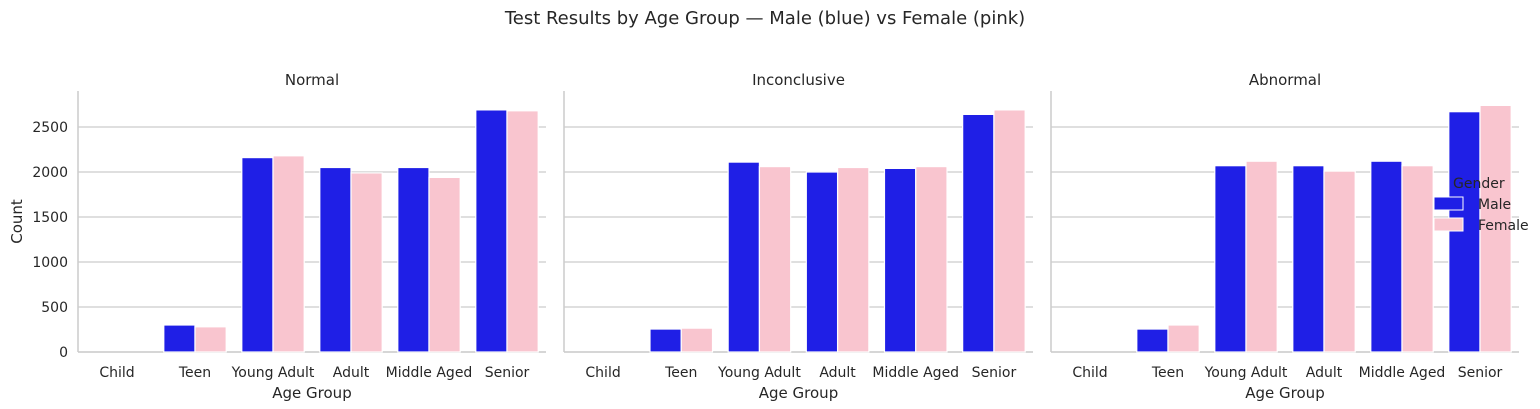 This screenshot has width=1540, height=409. Describe the element at coordinates (1285, 80) in the screenshot. I see `panel-title: Abnormal` at that location.